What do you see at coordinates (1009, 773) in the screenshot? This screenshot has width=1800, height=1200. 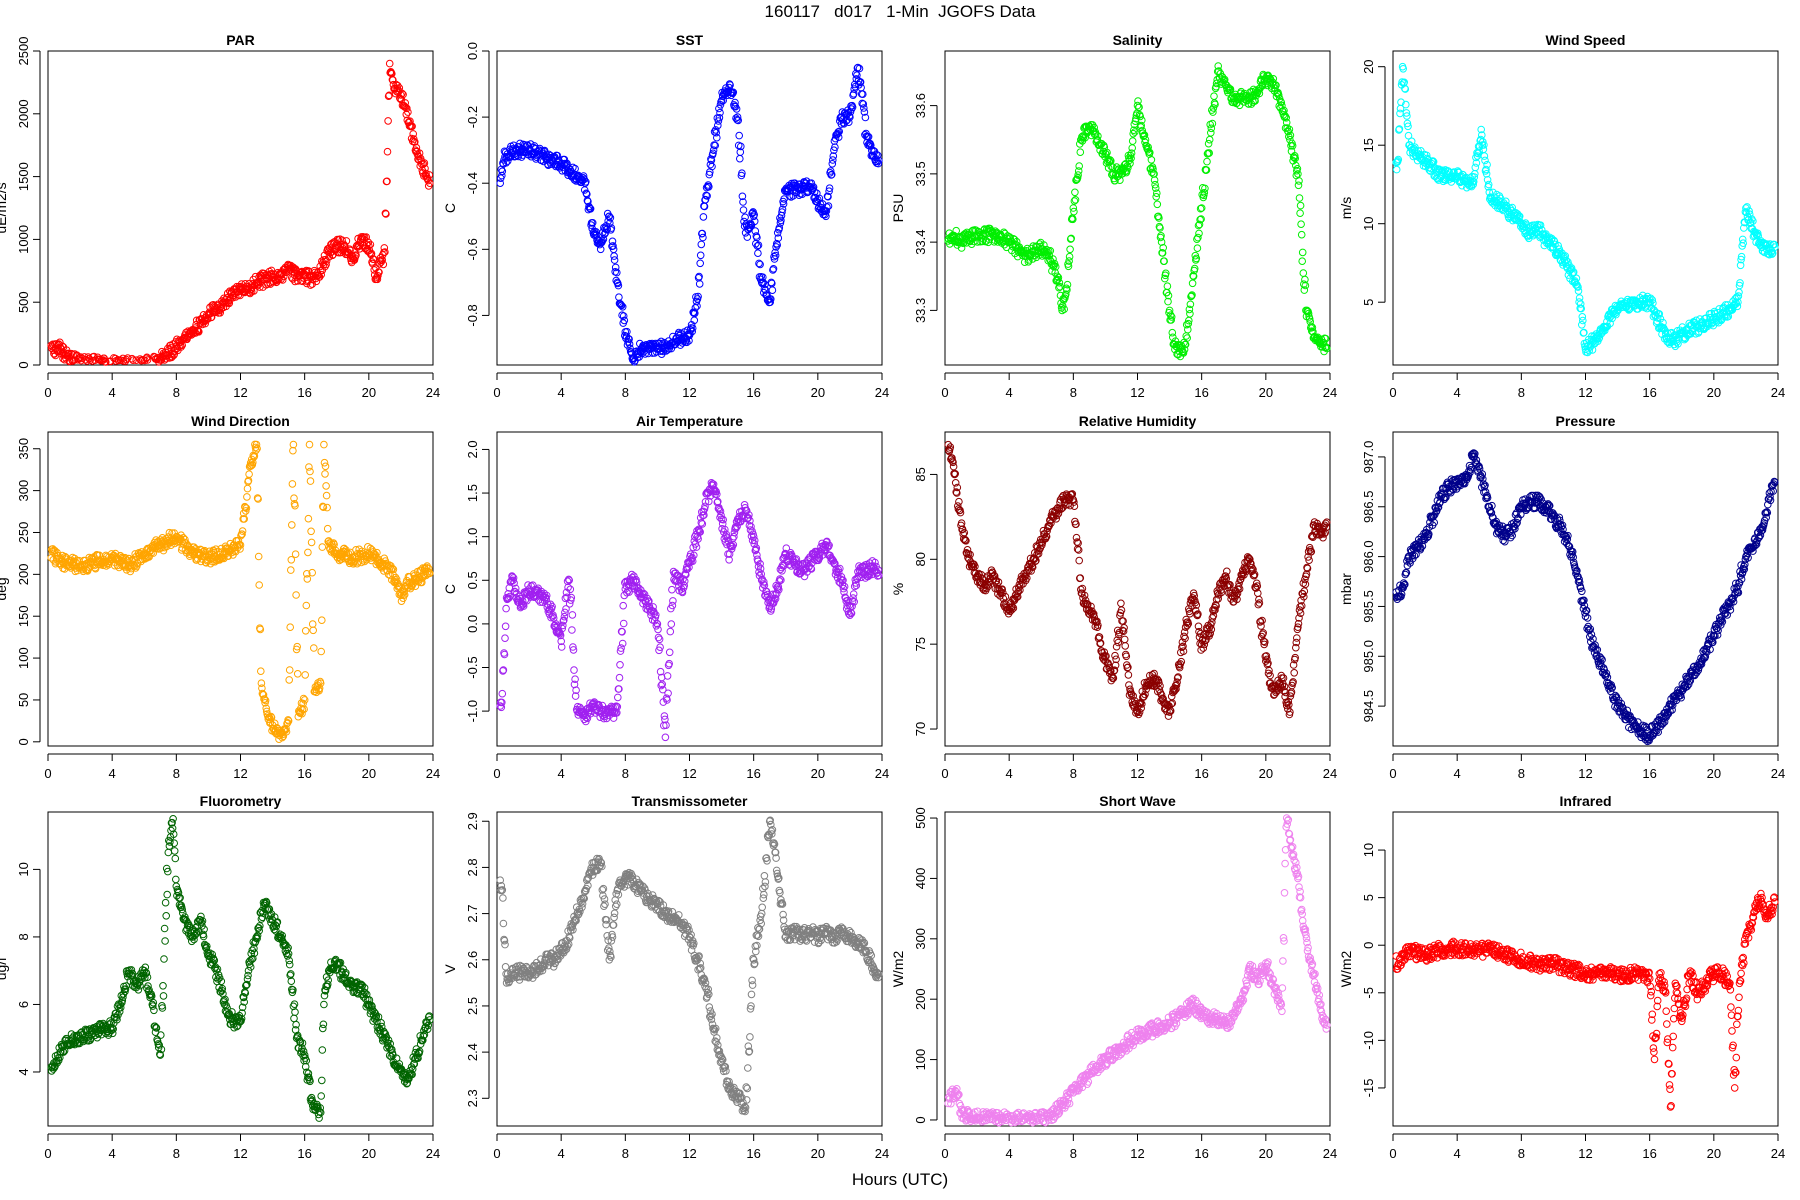 I see `x-tick-label: 4` at bounding box center [1009, 773].